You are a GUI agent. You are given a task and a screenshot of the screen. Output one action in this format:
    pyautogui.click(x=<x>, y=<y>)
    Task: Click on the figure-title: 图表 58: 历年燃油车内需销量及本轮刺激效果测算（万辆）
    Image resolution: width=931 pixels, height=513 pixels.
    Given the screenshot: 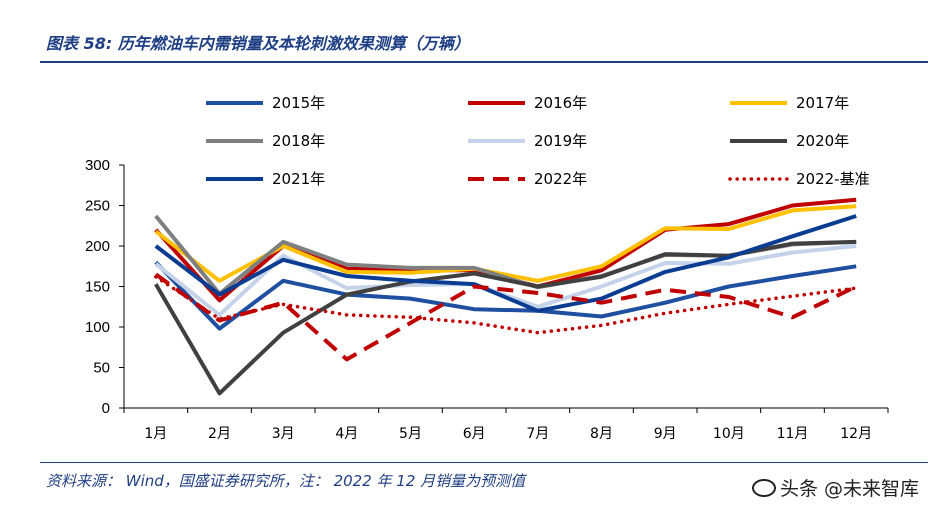 What is the action you would take?
    pyautogui.click(x=258, y=43)
    